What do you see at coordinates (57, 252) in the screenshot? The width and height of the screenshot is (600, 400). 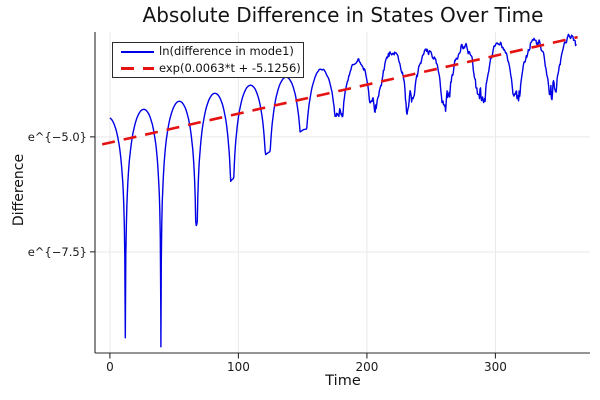 I see `y-tick-label: e^{−7.5}` at bounding box center [57, 252].